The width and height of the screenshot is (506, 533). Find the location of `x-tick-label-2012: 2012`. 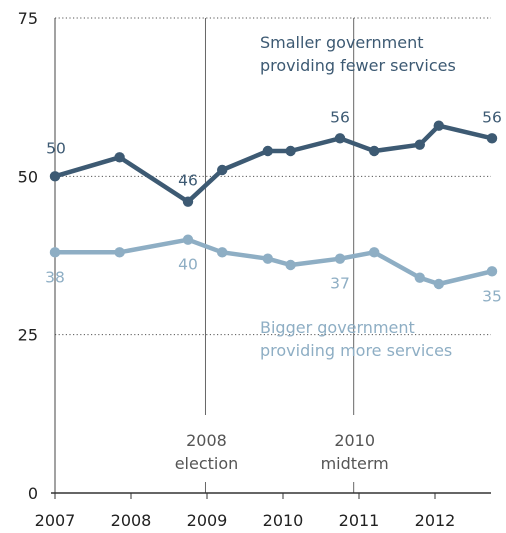

x-tick-label-2012: 2012 is located at coordinates (435, 520).